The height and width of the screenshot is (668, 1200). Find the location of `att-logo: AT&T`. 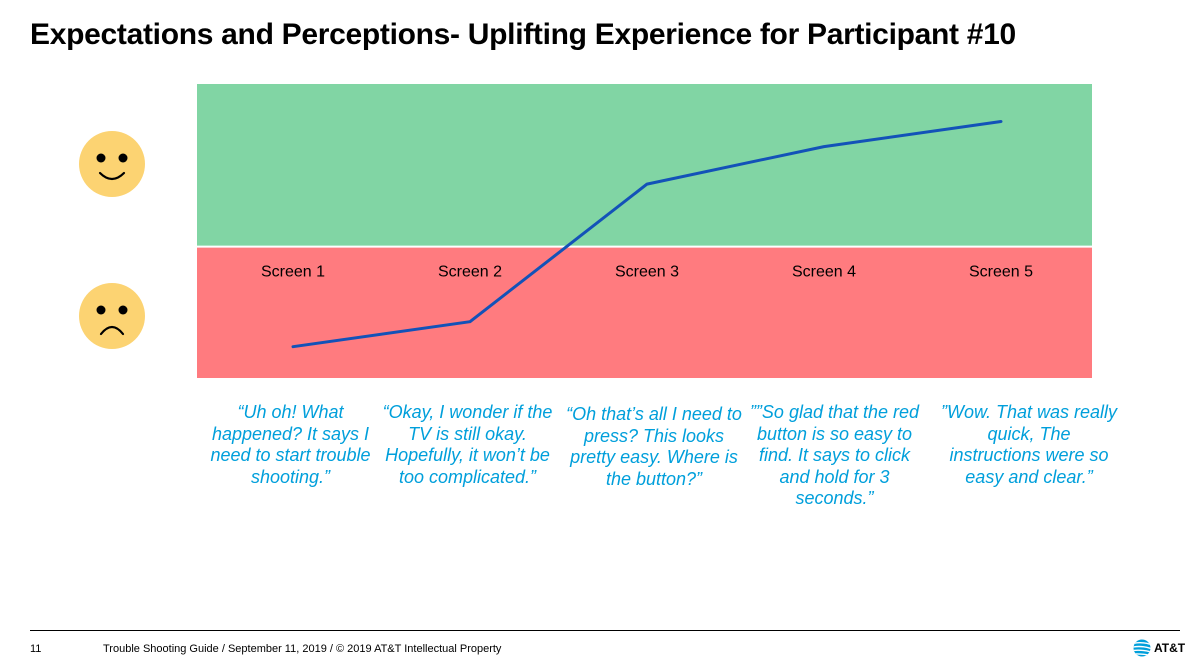

att-logo: AT&T is located at coordinates (1159, 648).